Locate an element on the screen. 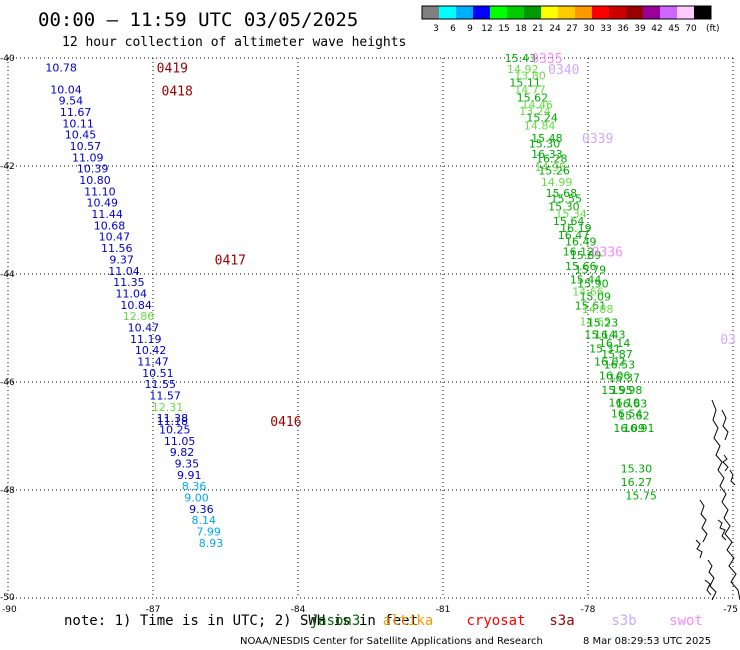 This screenshot has width=740, height=650. wave-height-value: 11.55 is located at coordinates (161, 384).